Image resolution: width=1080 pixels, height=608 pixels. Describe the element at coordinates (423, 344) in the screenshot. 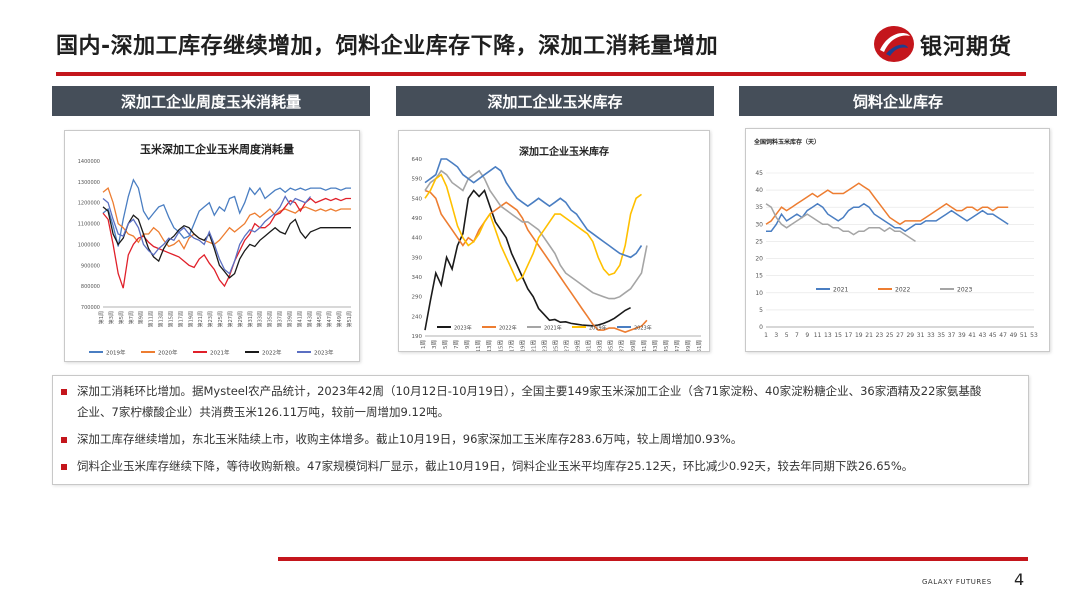

I see `x-tick-label: 1周` at that location.